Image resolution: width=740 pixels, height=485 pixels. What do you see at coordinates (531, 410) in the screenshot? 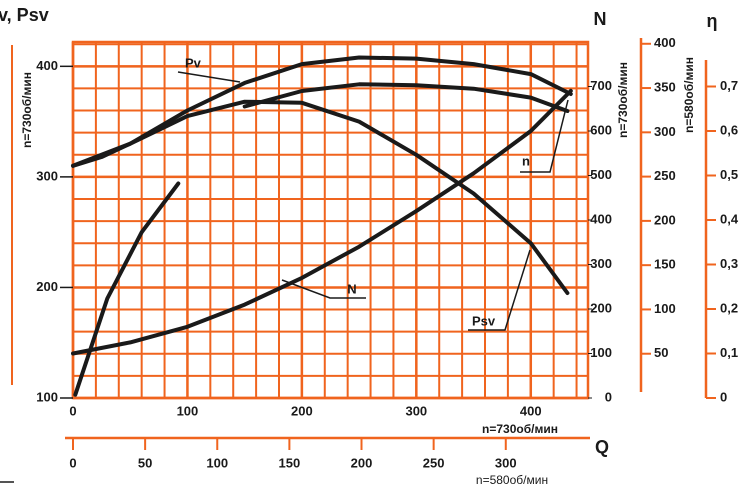
I see `x-tick-label: 400` at bounding box center [531, 410].